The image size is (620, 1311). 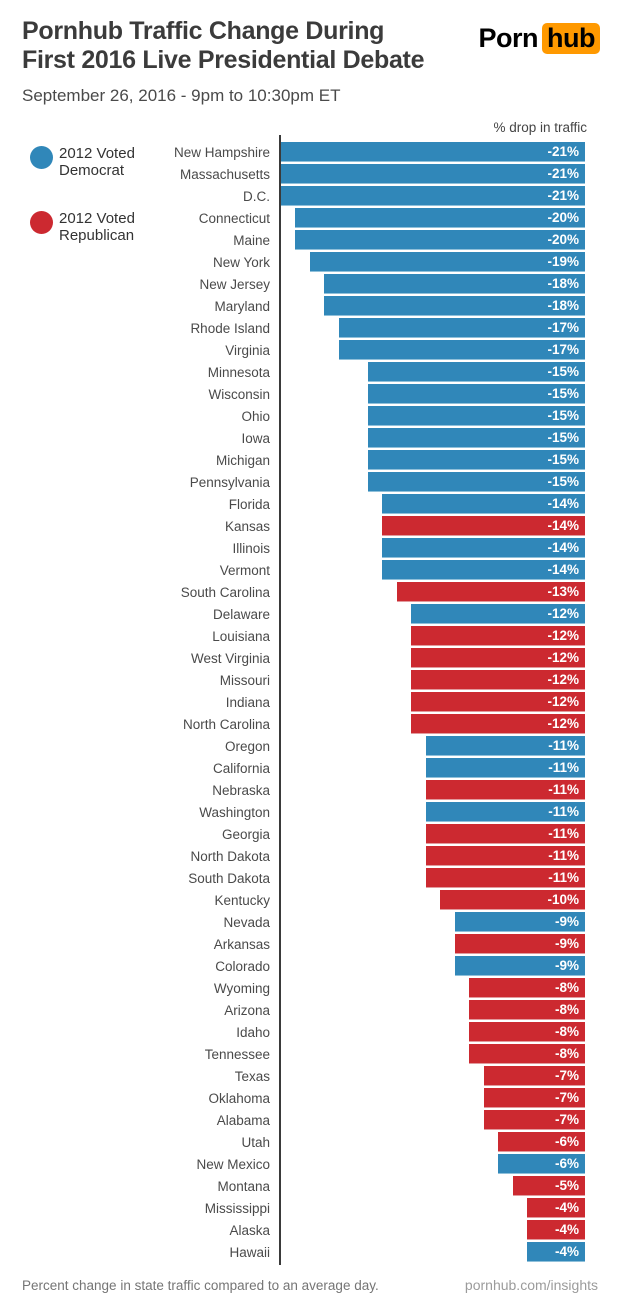 I want to click on state-label: Massachusetts, so click(x=224, y=174).